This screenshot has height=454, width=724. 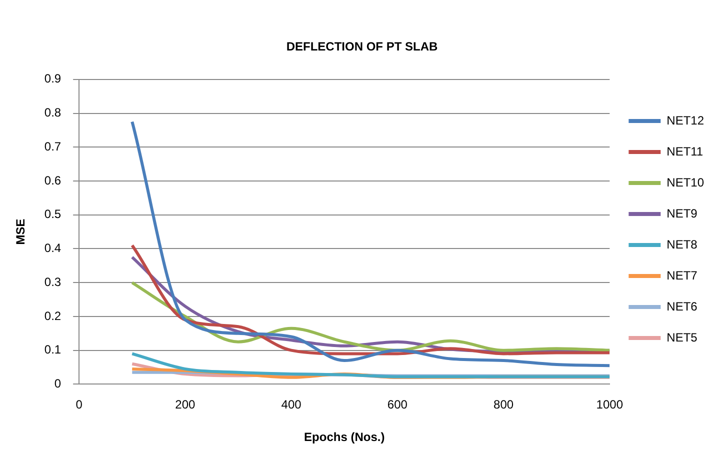 I want to click on y-tick-label: 0.8, so click(x=53, y=113).